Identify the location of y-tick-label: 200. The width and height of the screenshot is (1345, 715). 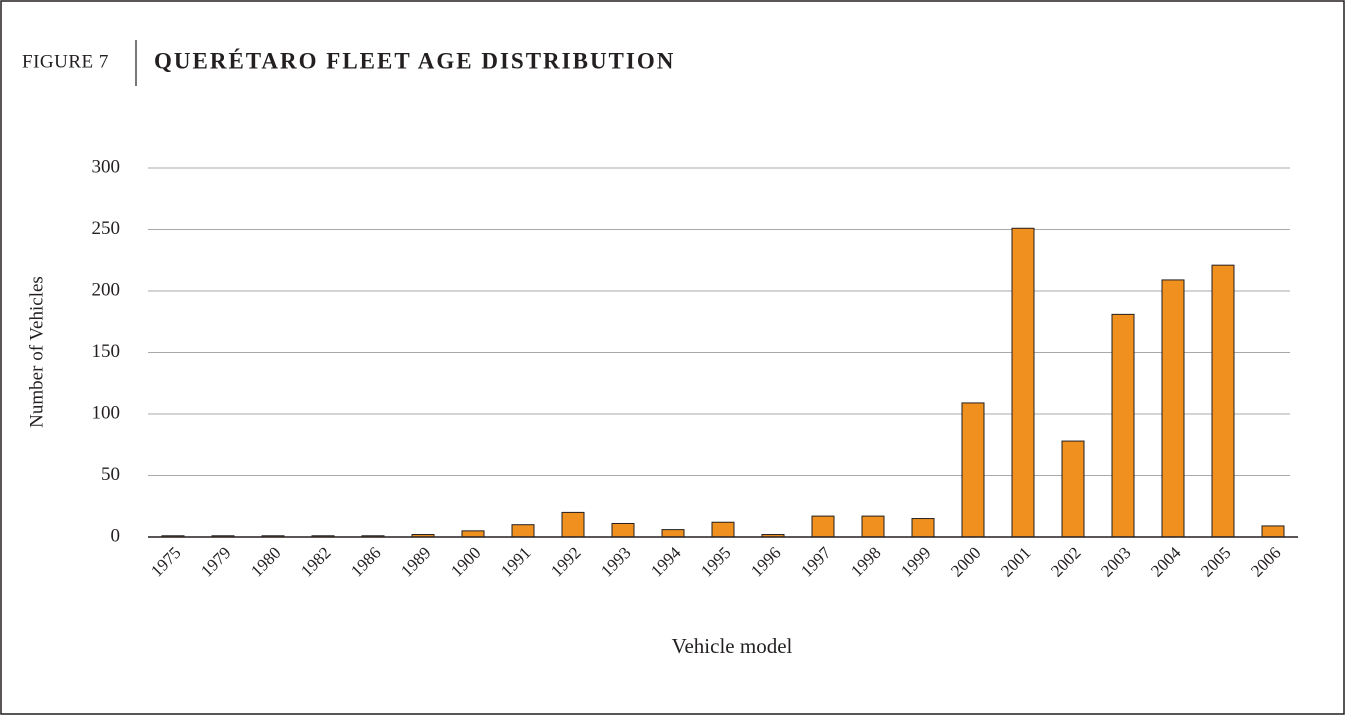
(106, 289).